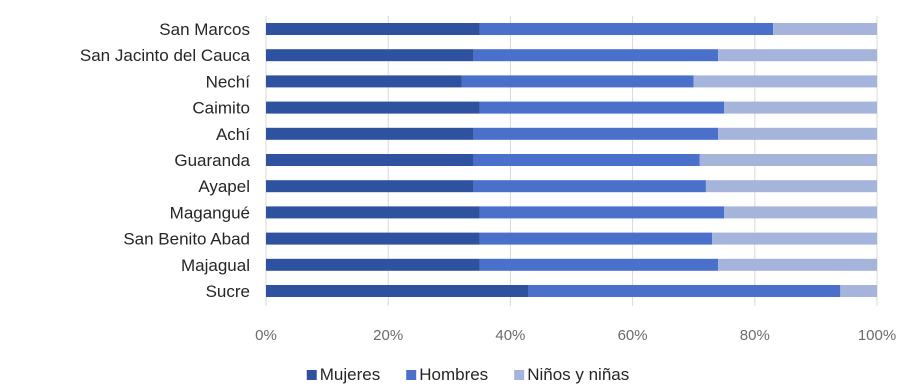 This screenshot has width=904, height=392. Describe the element at coordinates (877, 335) in the screenshot. I see `x-tick-label: 100%` at that location.